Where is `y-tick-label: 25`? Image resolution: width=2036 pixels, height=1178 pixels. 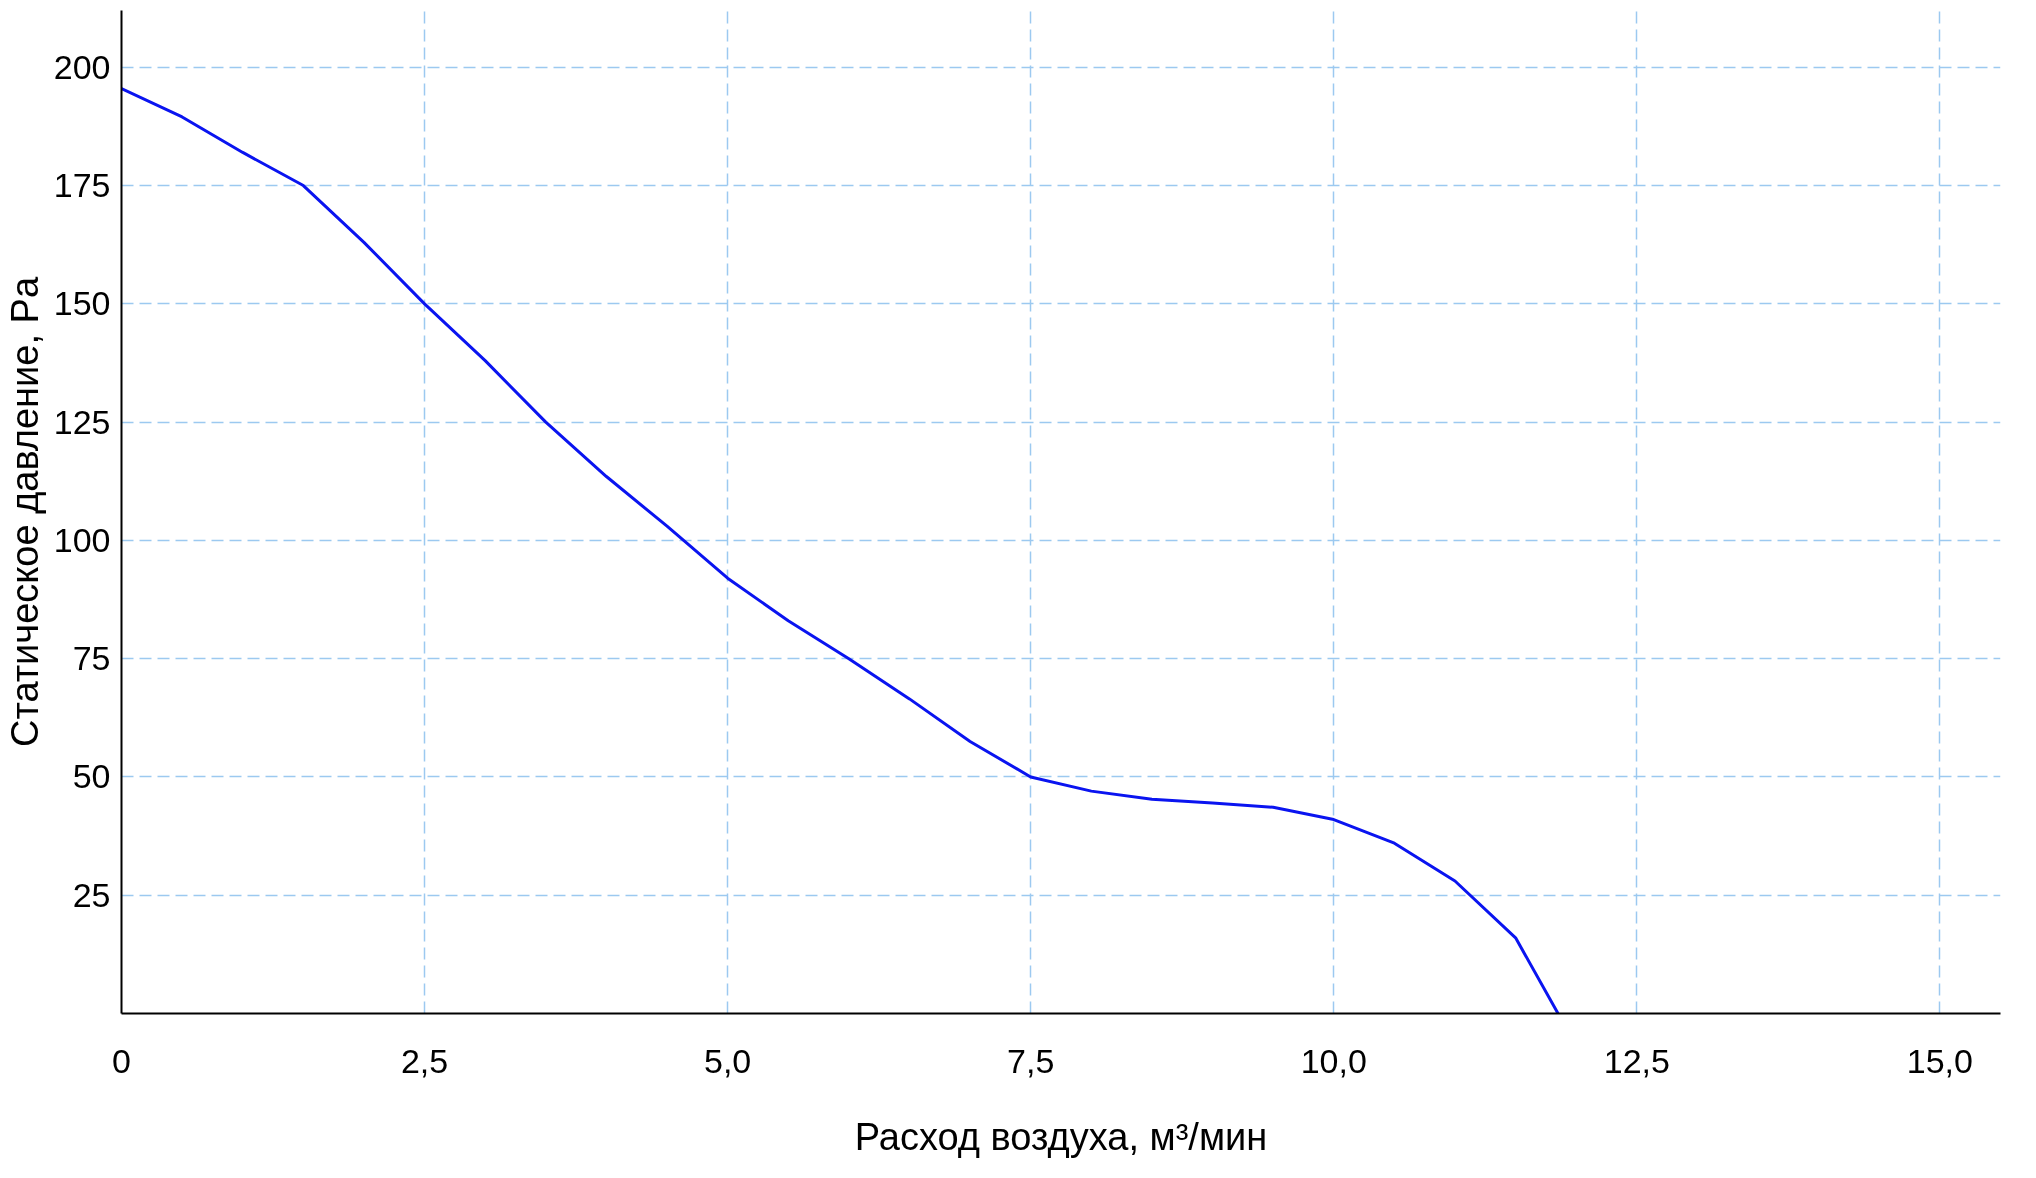
y-tick-label: 25 is located at coordinates (91, 894).